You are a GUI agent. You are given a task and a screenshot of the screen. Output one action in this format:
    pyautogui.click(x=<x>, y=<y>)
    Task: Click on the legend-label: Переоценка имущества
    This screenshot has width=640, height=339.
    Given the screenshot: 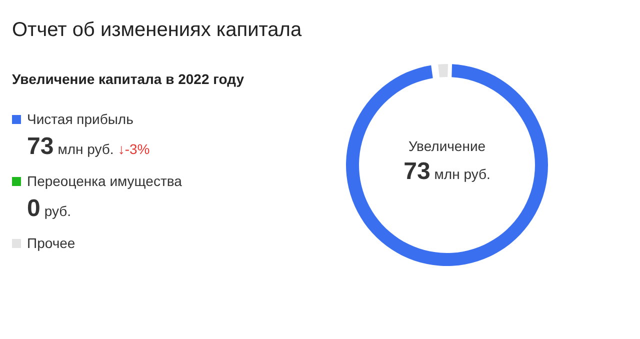 What is the action you would take?
    pyautogui.click(x=104, y=181)
    